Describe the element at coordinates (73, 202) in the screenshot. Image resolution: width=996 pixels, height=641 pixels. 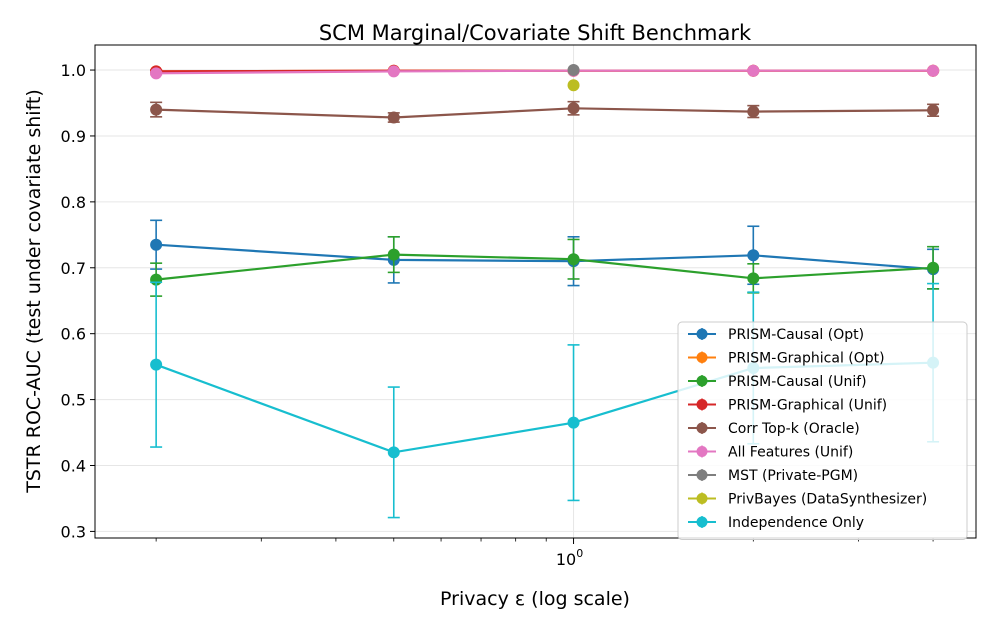
I see `y-tick-label: 0.8` at that location.